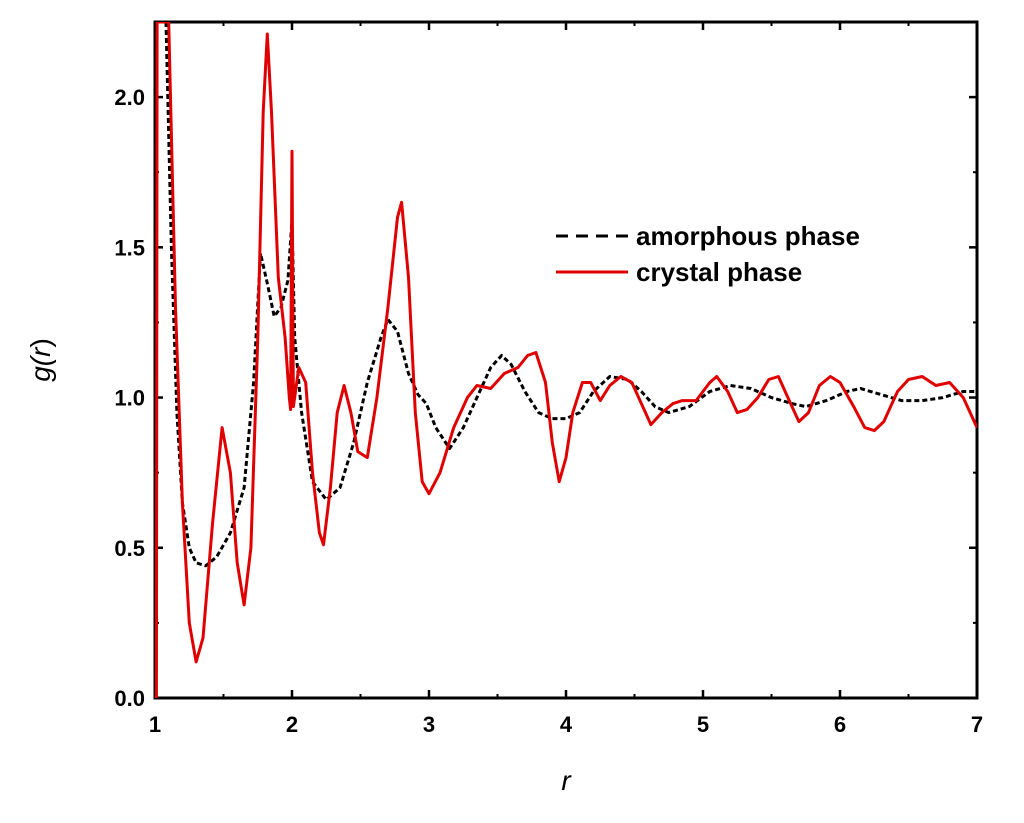 The width and height of the screenshot is (1024, 823). What do you see at coordinates (703, 724) in the screenshot?
I see `x-tick-label: 5` at bounding box center [703, 724].